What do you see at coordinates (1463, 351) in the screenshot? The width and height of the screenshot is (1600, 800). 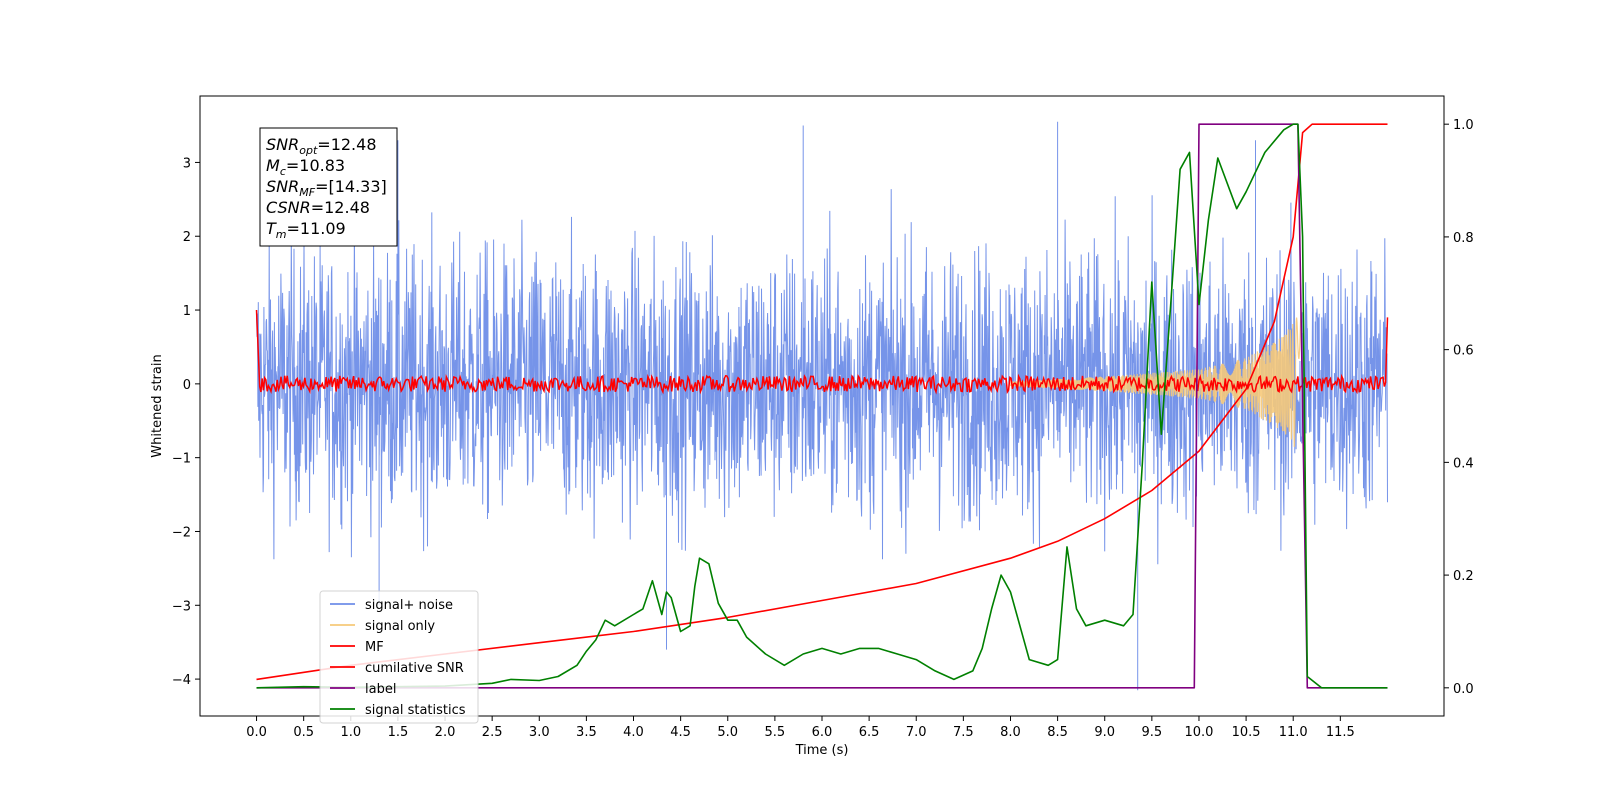 I see `y-right-tick-label: 0.6` at bounding box center [1463, 351].